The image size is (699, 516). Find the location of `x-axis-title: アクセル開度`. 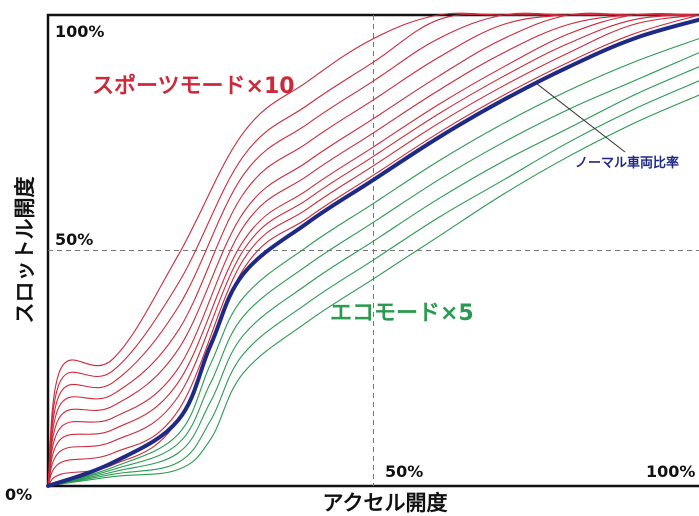

x-axis-title: アクセル開度 is located at coordinates (385, 503).